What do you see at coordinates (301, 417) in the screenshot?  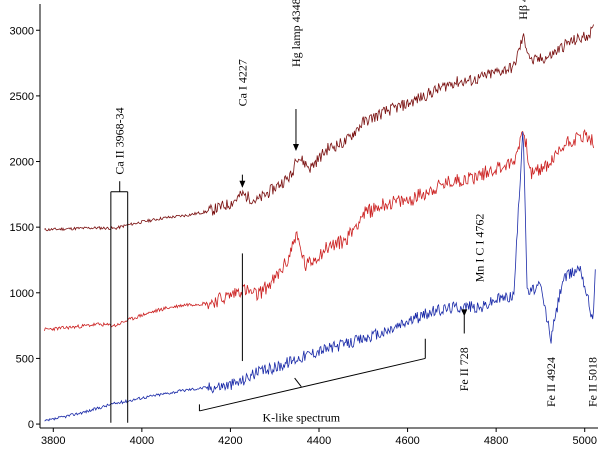 I see `annotation-label: K-like spectrum` at bounding box center [301, 417].